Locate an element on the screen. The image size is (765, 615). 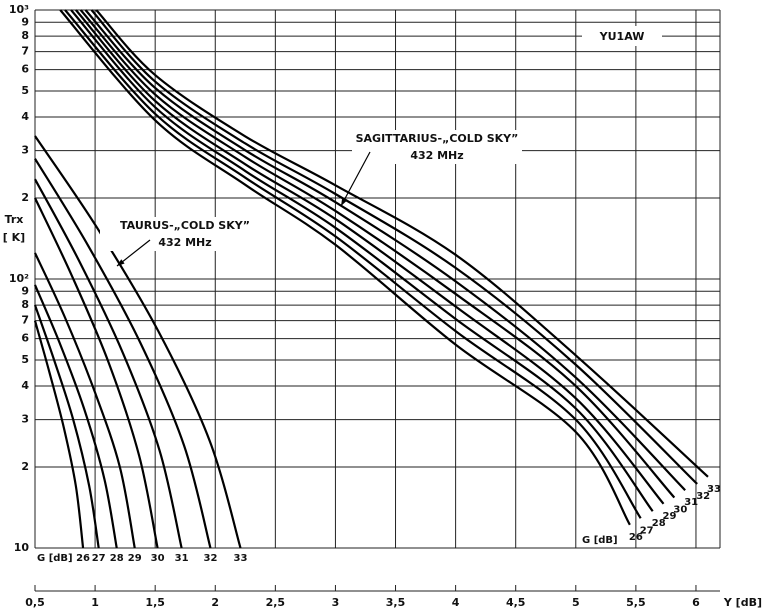
x-tick-label: 5,5 is located at coordinates (636, 602).